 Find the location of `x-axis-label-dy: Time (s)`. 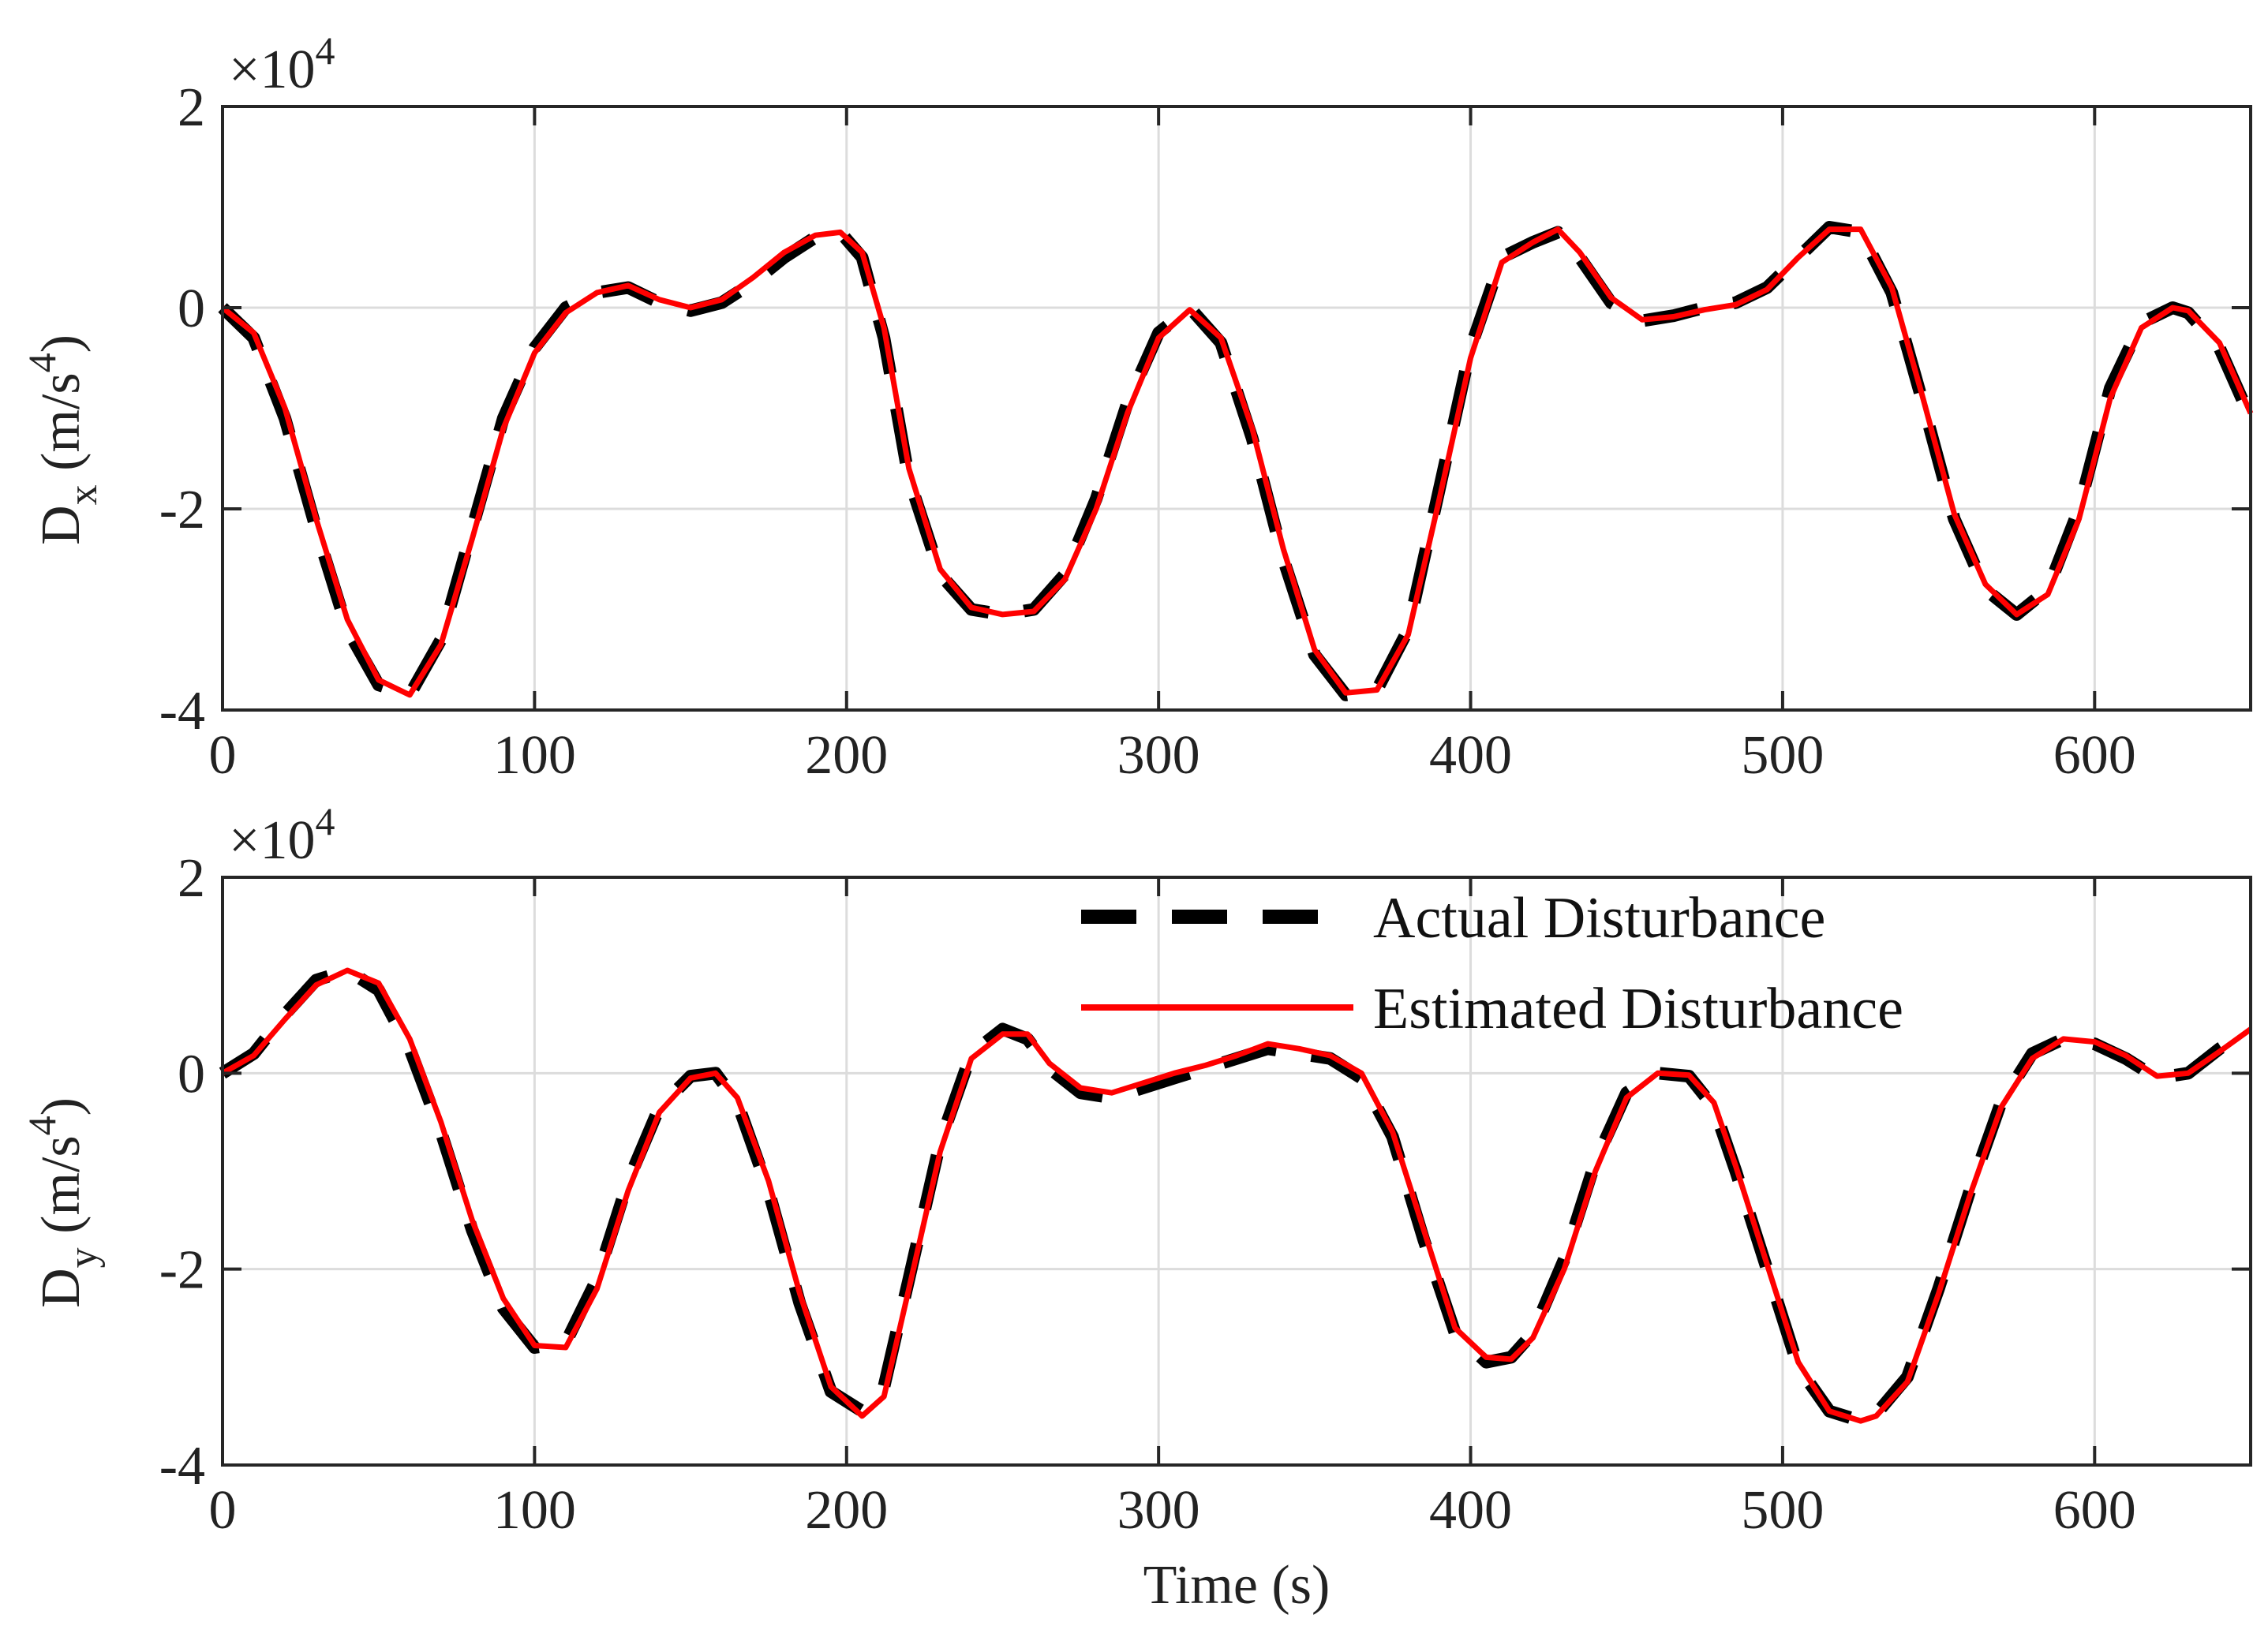

x-axis-label-dy: Time (s) is located at coordinates (1236, 1585).